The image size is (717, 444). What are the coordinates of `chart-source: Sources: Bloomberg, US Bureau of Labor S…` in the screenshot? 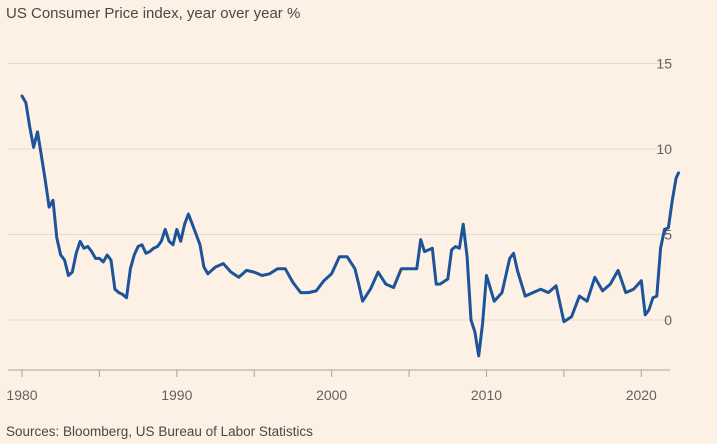 It's located at (159, 431).